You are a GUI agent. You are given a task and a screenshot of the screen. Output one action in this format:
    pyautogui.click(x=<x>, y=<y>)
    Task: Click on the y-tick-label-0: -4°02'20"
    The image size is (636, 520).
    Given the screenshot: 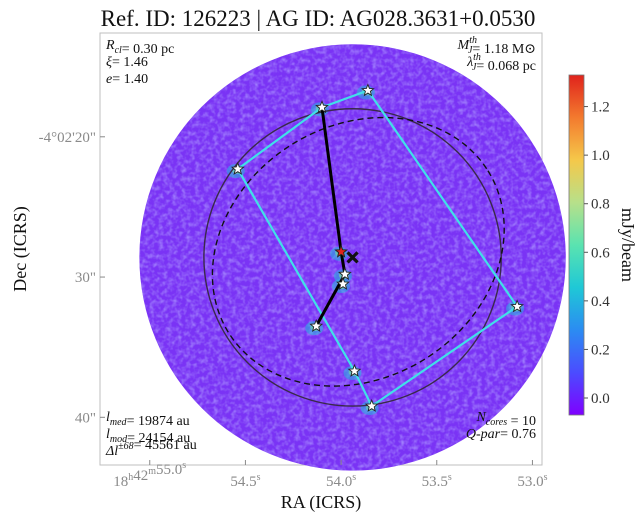 What is the action you would take?
    pyautogui.click(x=67, y=138)
    